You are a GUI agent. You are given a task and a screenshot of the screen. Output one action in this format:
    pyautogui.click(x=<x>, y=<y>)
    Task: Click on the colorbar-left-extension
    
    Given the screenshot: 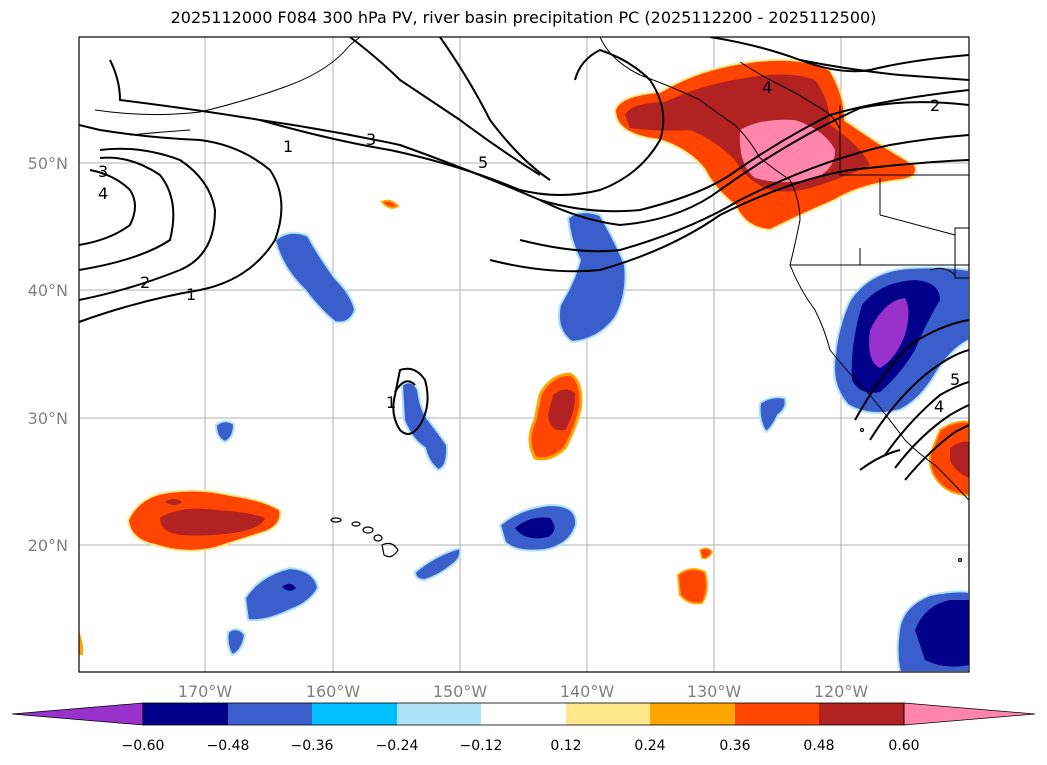 What is the action you would take?
    pyautogui.click(x=77, y=714)
    